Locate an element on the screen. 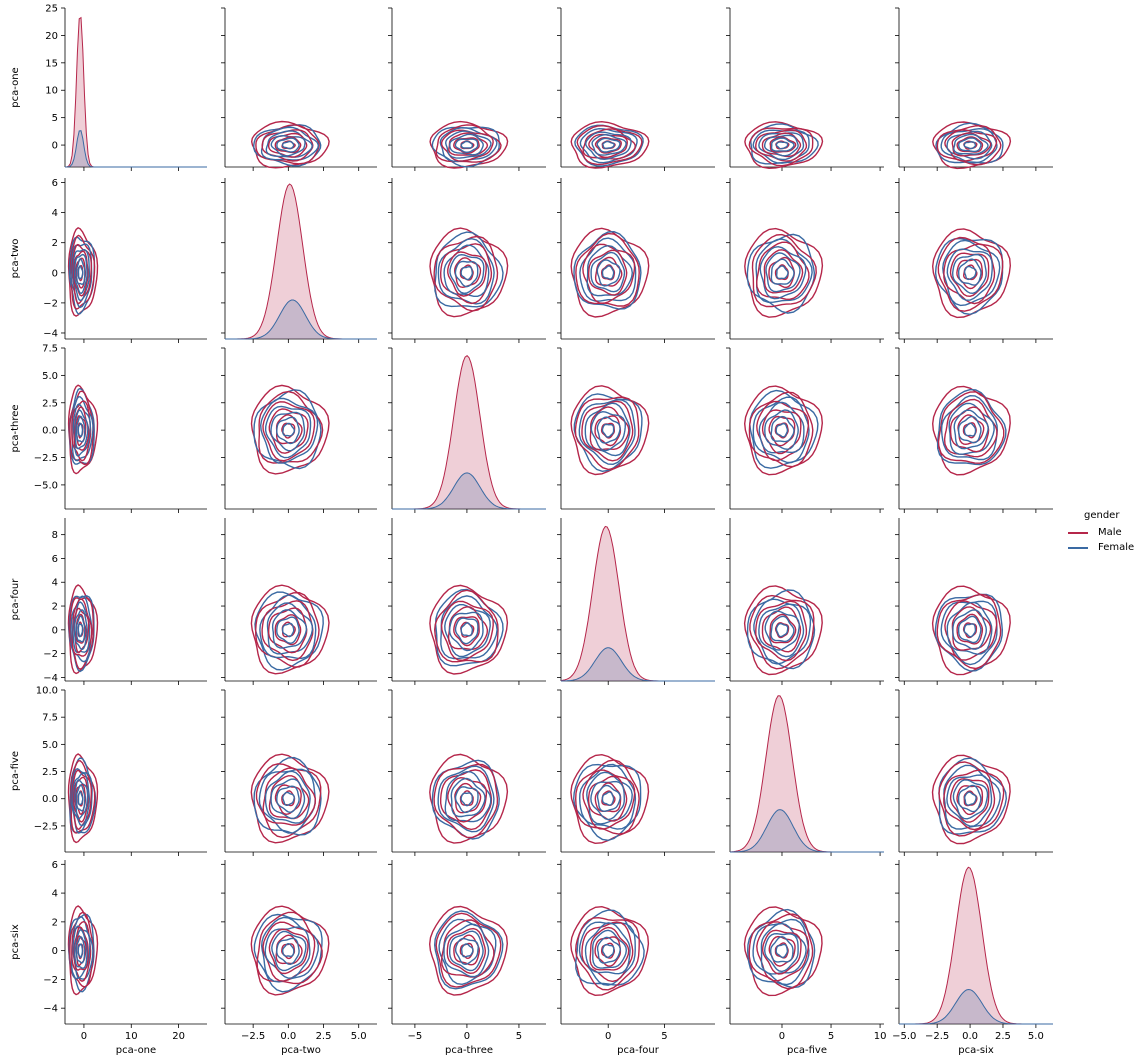 The width and height of the screenshot is (1145, 1062). kde-fill-female is located at coordinates (807, 830).